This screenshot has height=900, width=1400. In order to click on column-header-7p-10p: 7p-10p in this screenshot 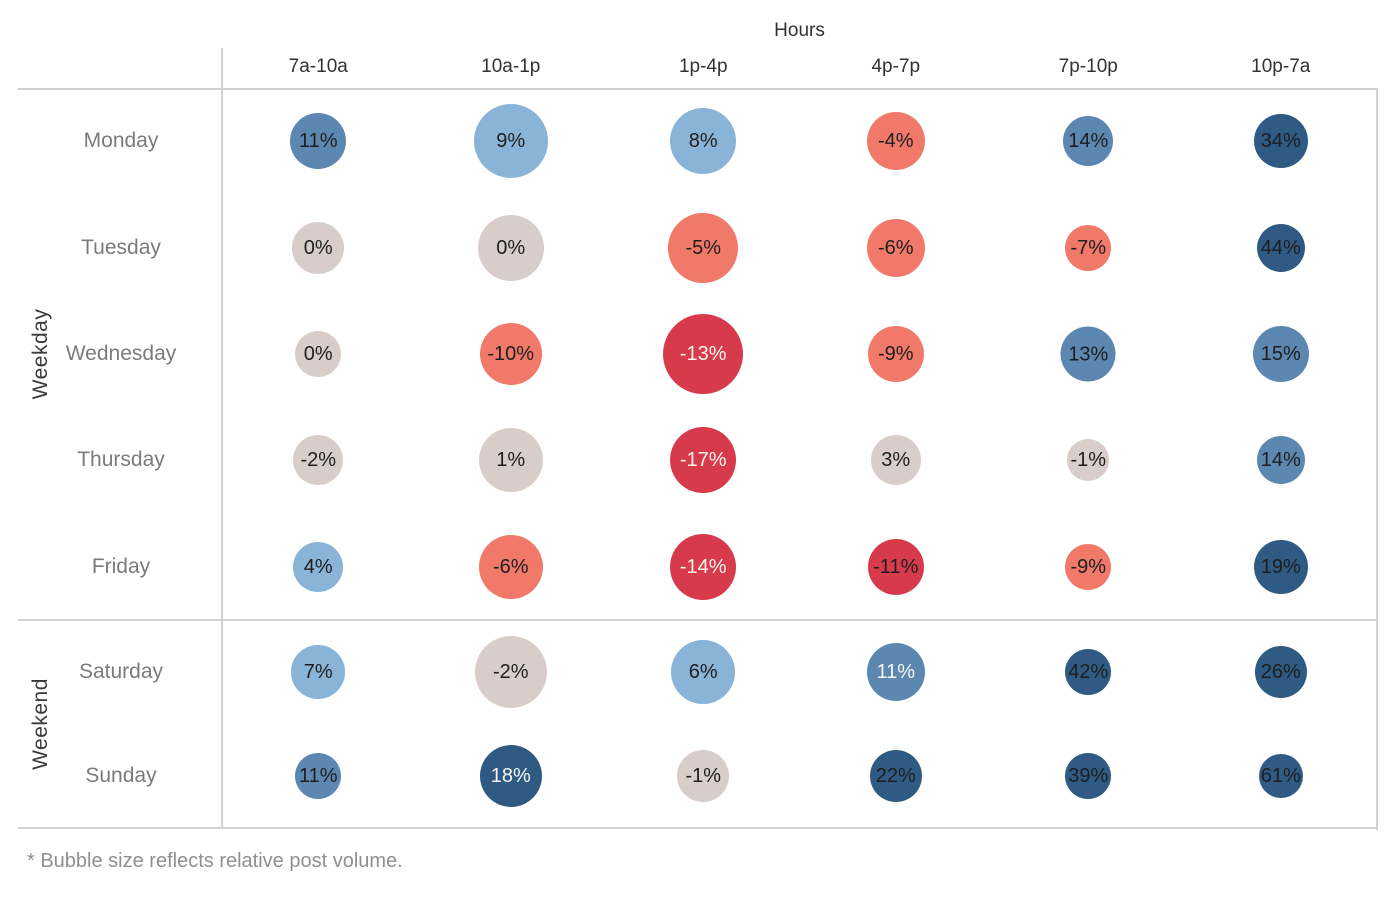, I will do `click(1088, 66)`.